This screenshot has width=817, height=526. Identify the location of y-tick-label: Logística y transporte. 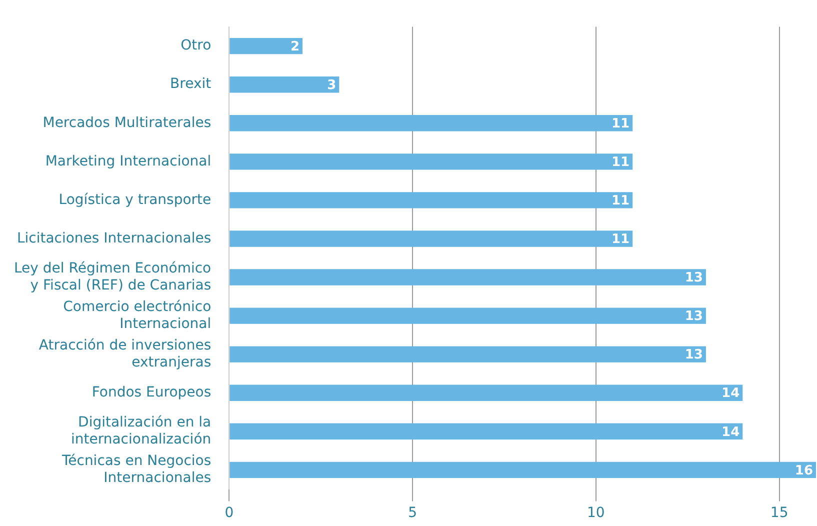
(135, 200).